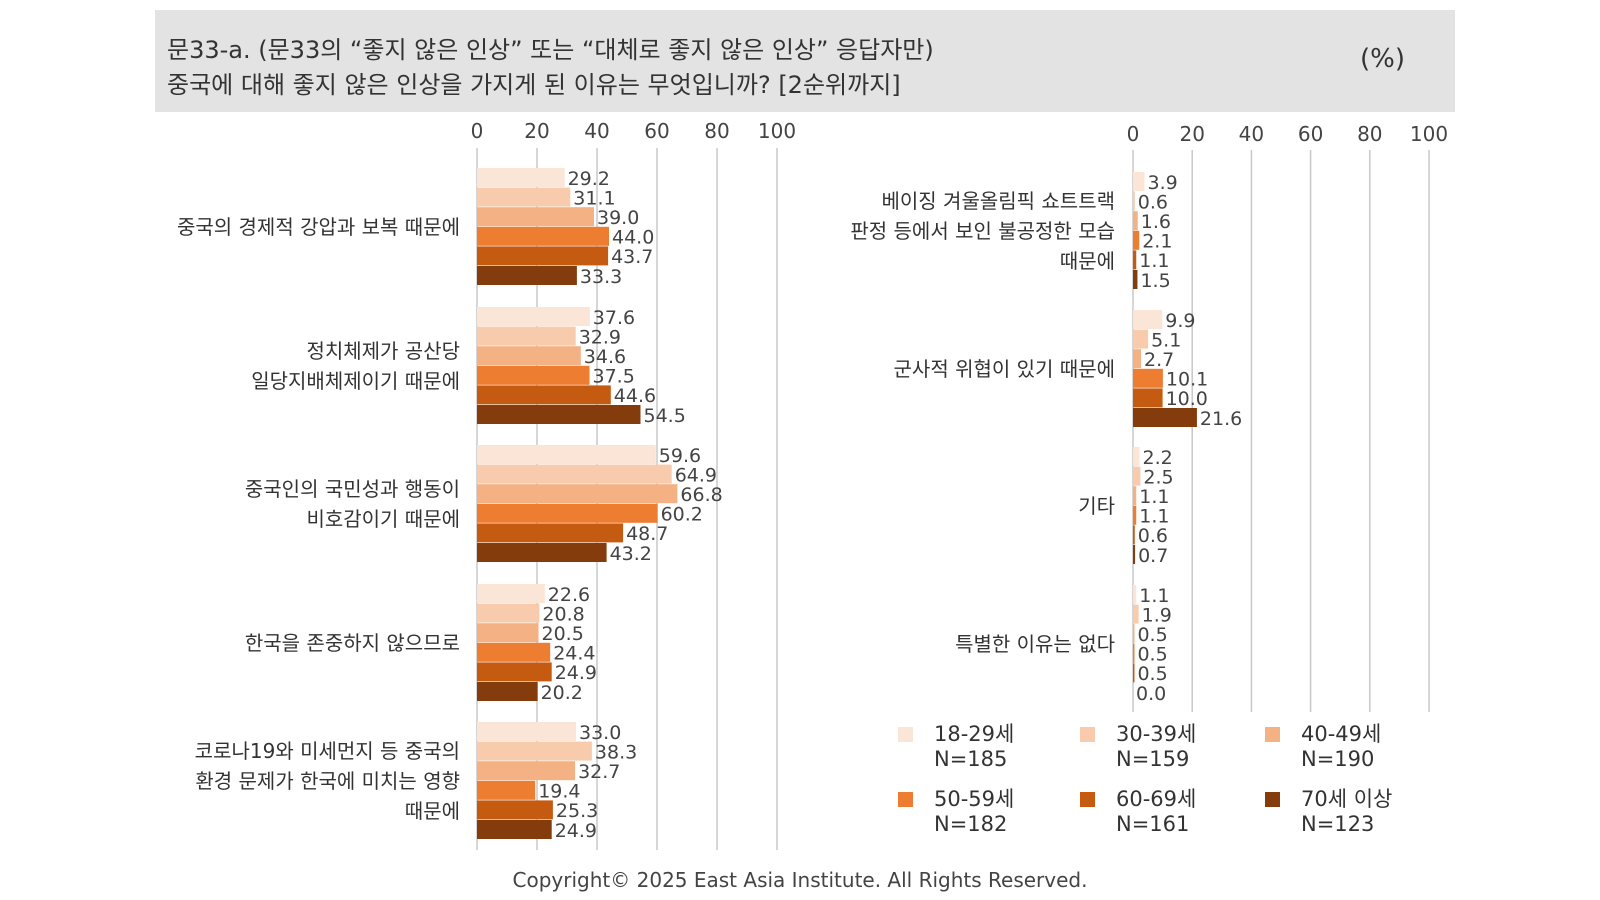 The image size is (1600, 900). Describe the element at coordinates (318, 227) in the screenshot. I see `category-label: 중국의 경제적 강압과 보복 때문에` at that location.